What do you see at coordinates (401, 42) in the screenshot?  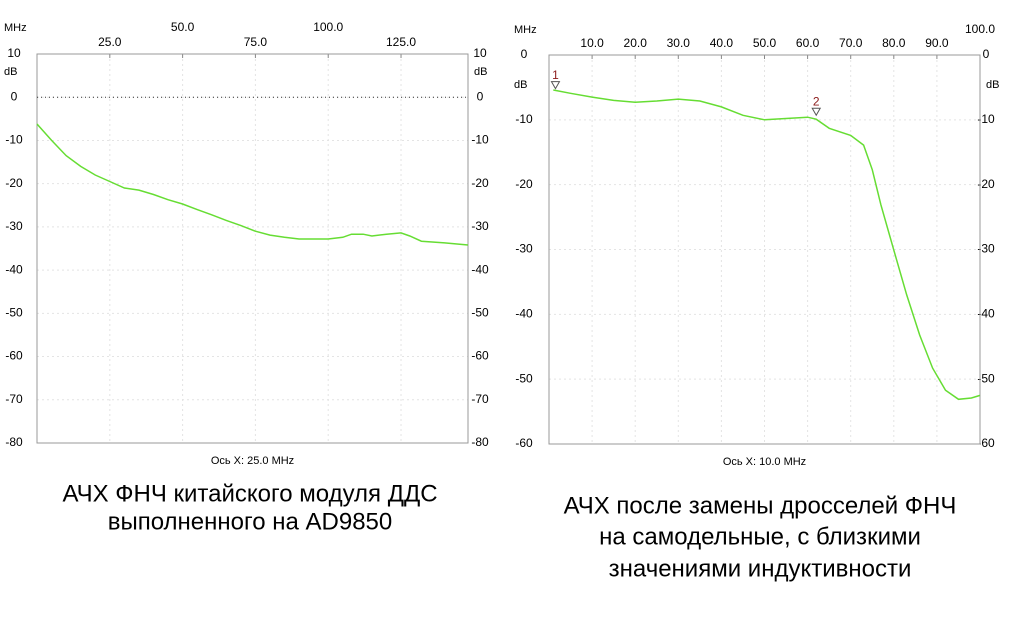 I see `x-tick-label: 125.0` at bounding box center [401, 42].